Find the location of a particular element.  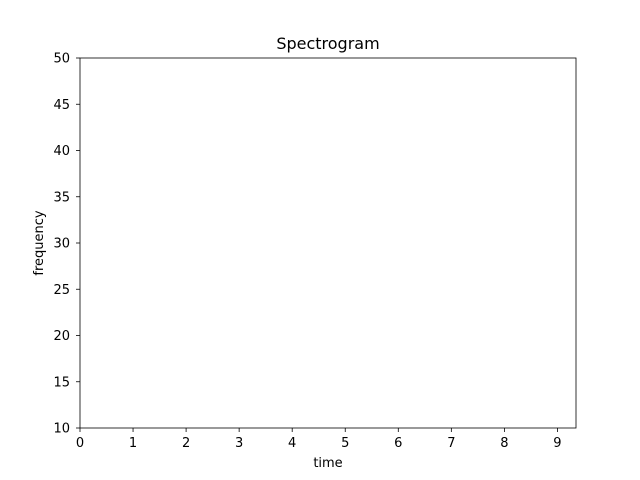

y-axis-ticks: 10 15 20 25 30 35 40 45 50 is located at coordinates (66, 244).